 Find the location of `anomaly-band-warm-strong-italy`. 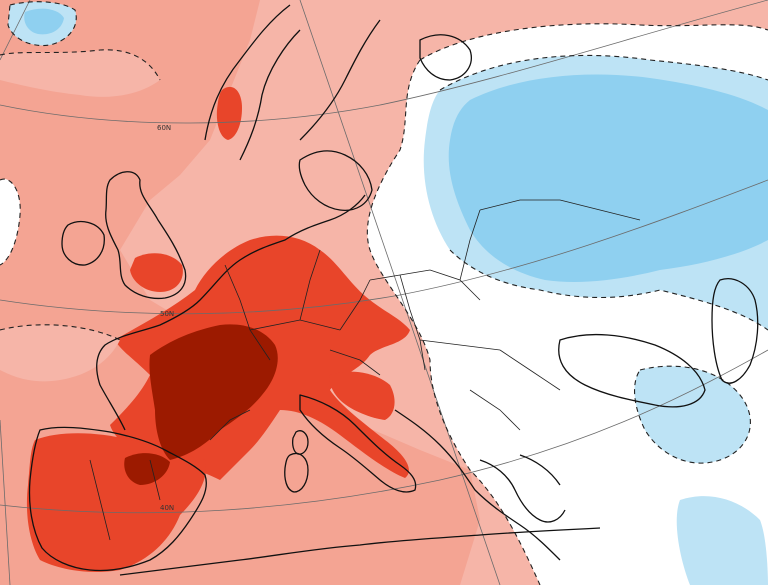

anomaly-band-warm-strong-italy is located at coordinates (362, 395).